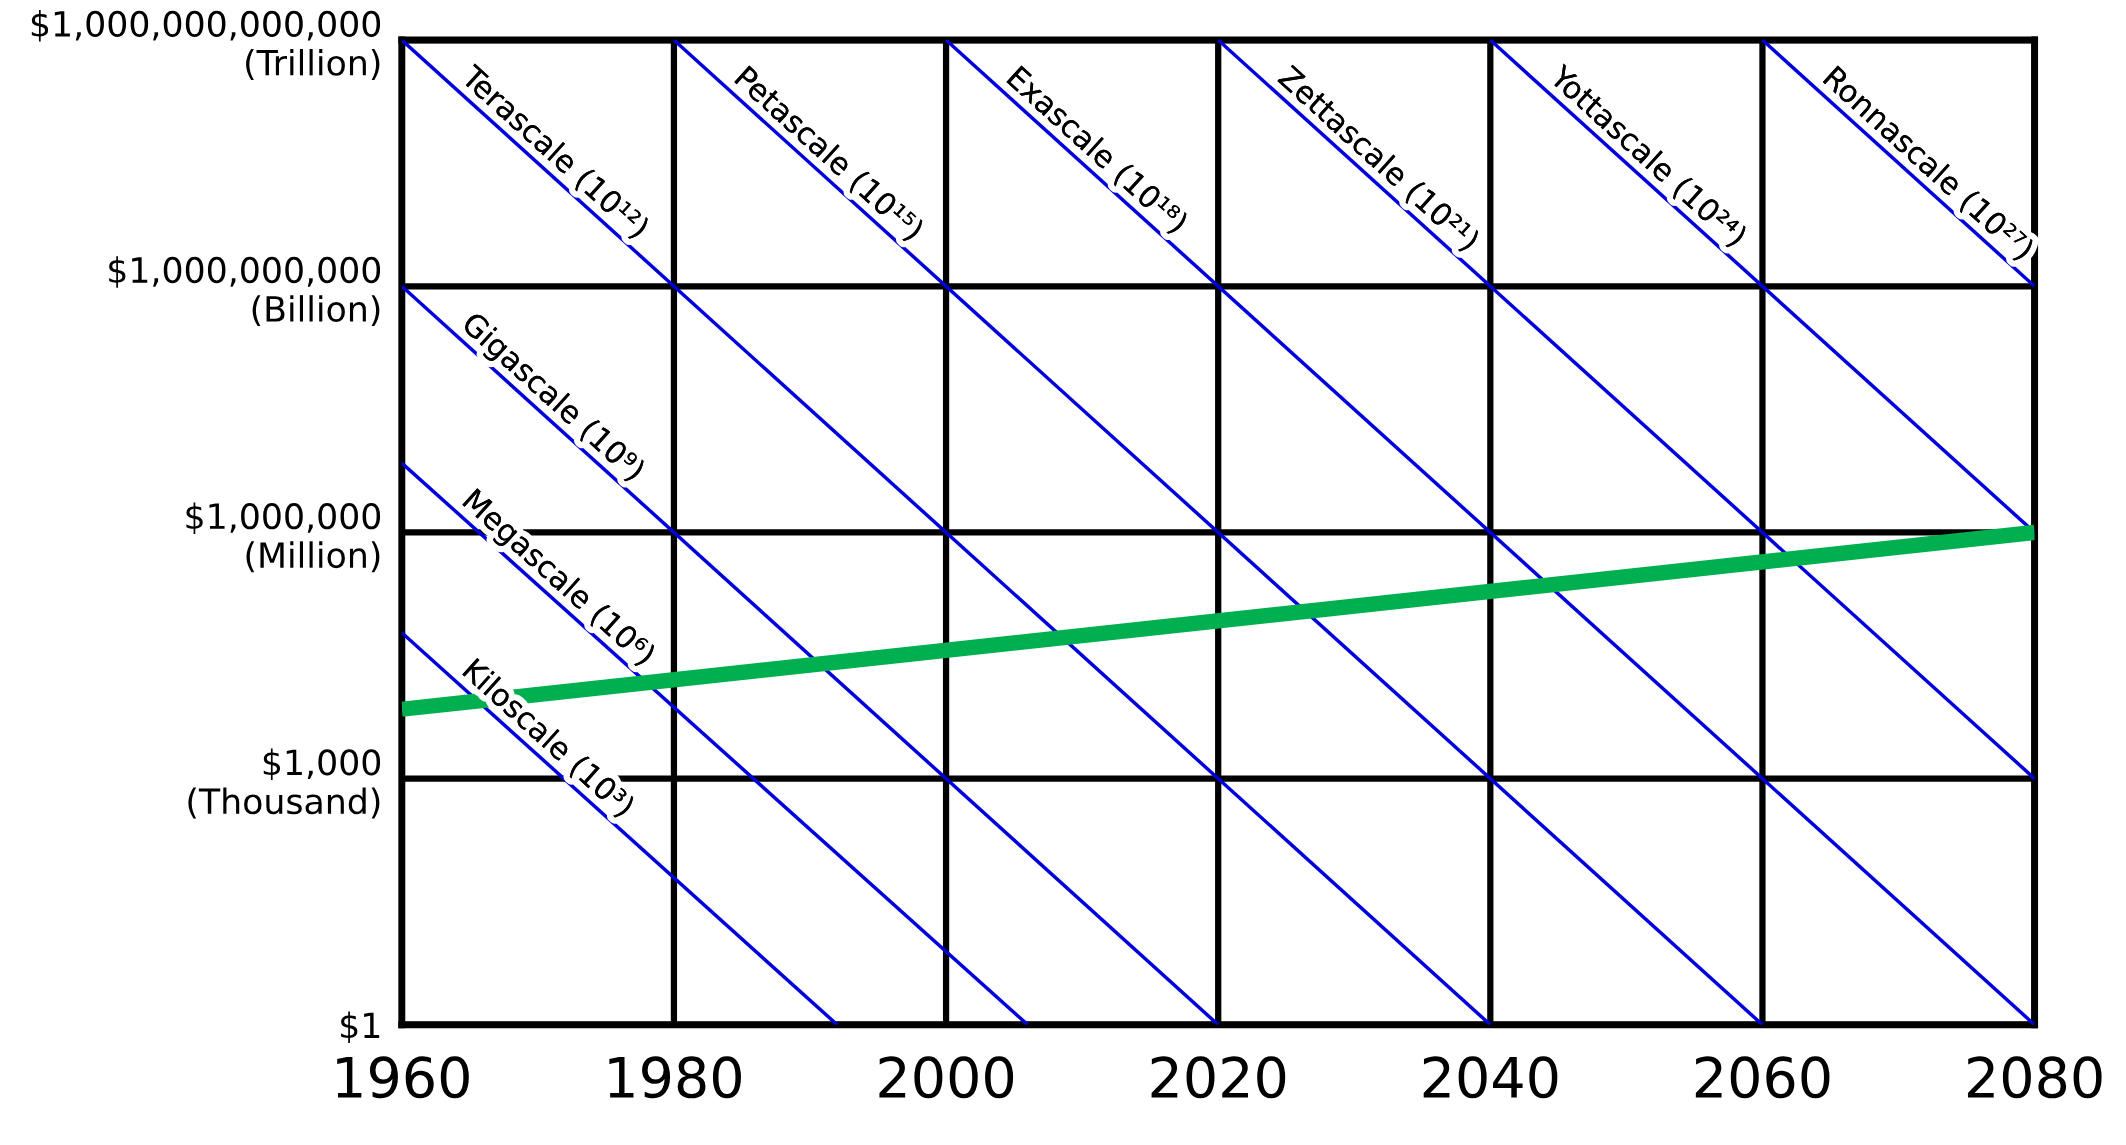  What do you see at coordinates (360, 1027) in the screenshot?
I see `y-tick-label: $1` at bounding box center [360, 1027].